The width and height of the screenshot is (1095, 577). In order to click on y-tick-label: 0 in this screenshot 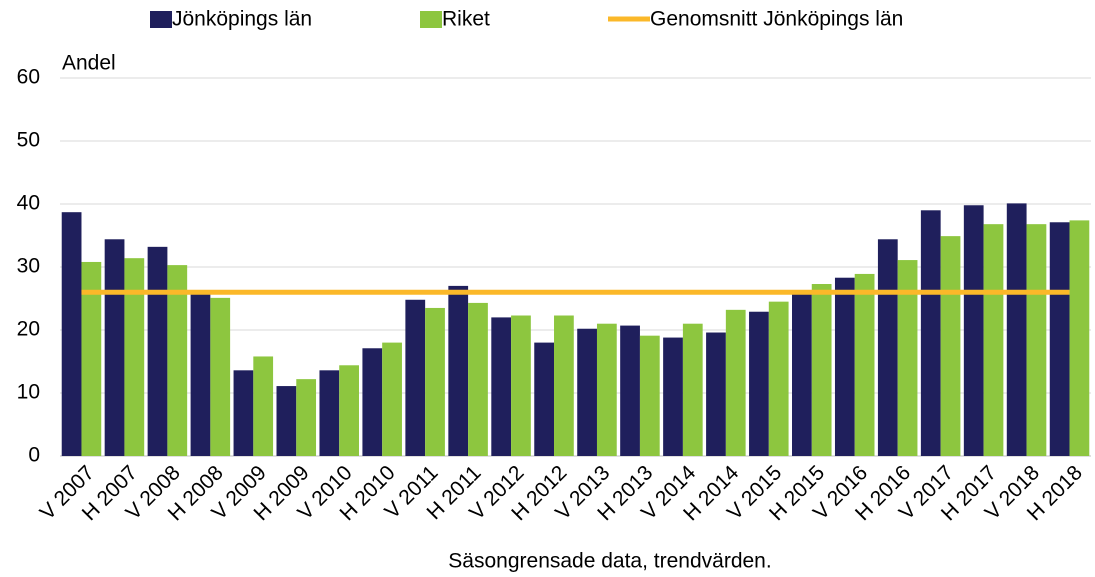, I will do `click(34, 455)`.